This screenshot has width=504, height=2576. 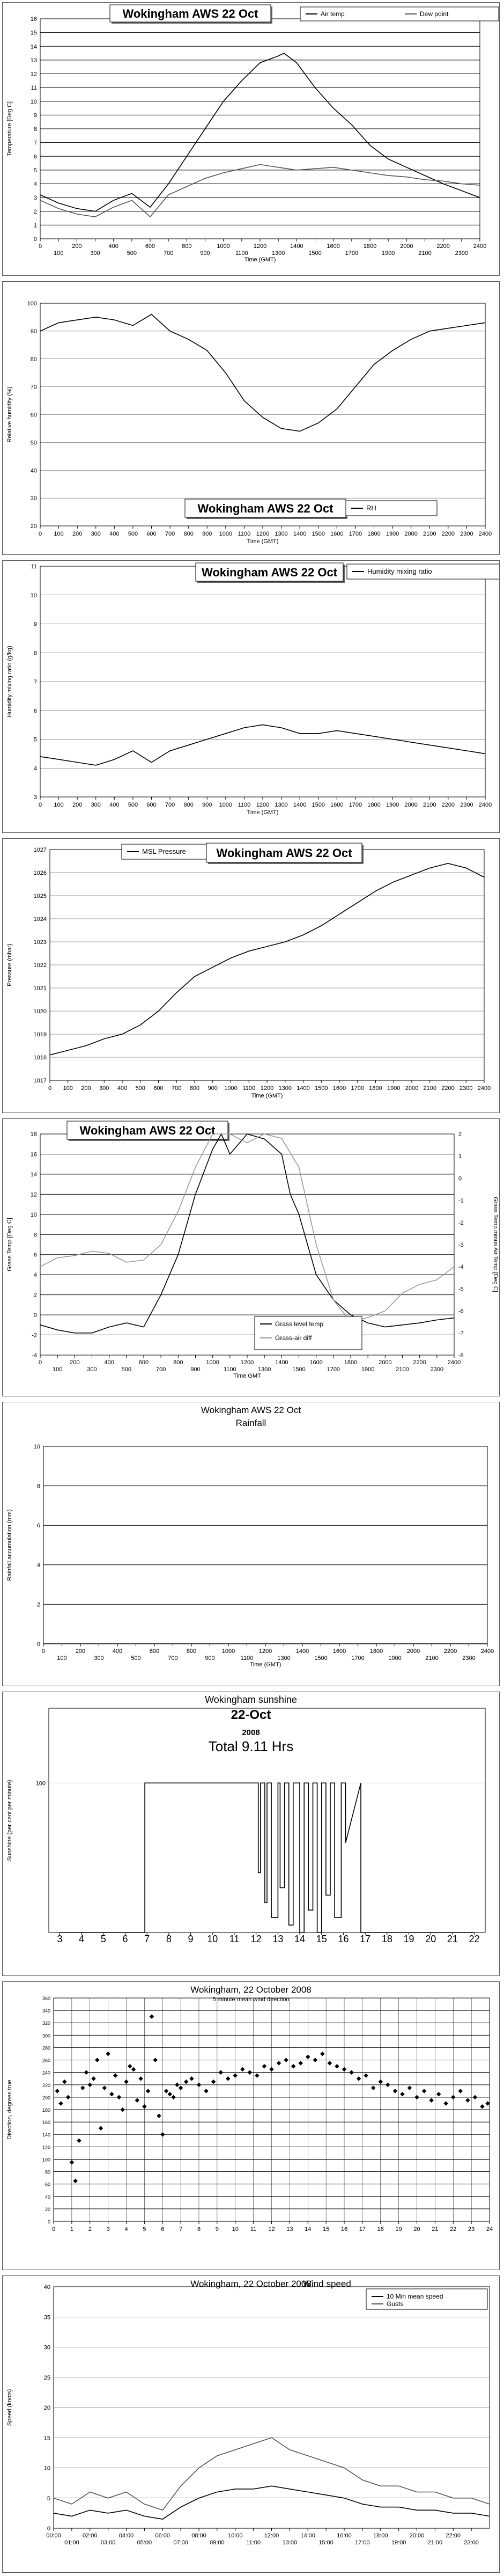 What do you see at coordinates (466, 534) in the screenshot?
I see `tick-label: 2300` at bounding box center [466, 534].